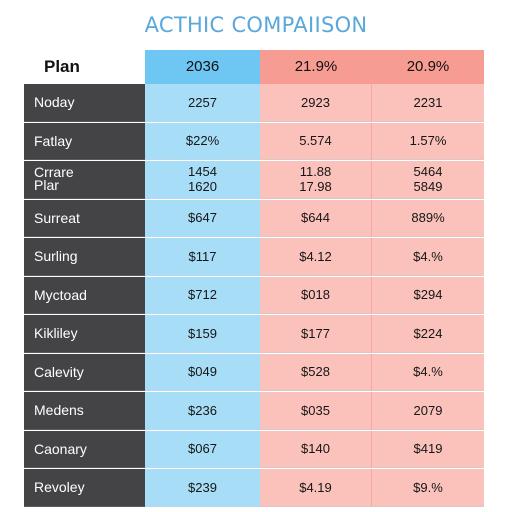 The height and width of the screenshot is (512, 512). I want to click on cell-line: 17.98, so click(315, 187).